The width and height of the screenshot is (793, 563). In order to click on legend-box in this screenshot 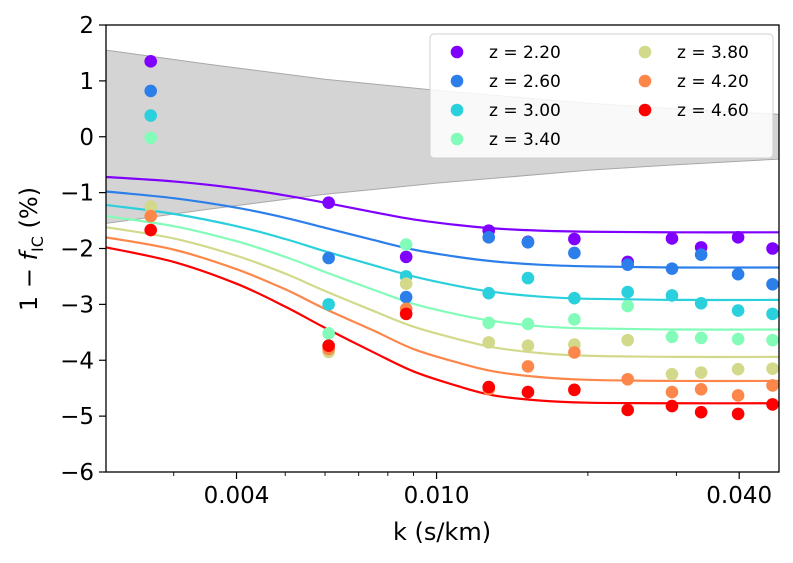, I will do `click(601, 96)`.